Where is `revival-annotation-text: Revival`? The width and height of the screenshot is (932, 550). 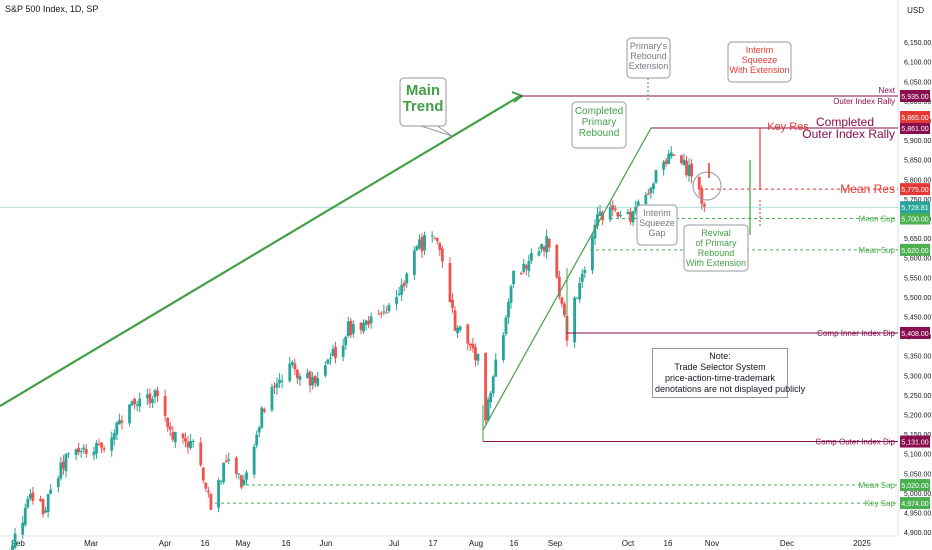 revival-annotation-text: Revival is located at coordinates (716, 233).